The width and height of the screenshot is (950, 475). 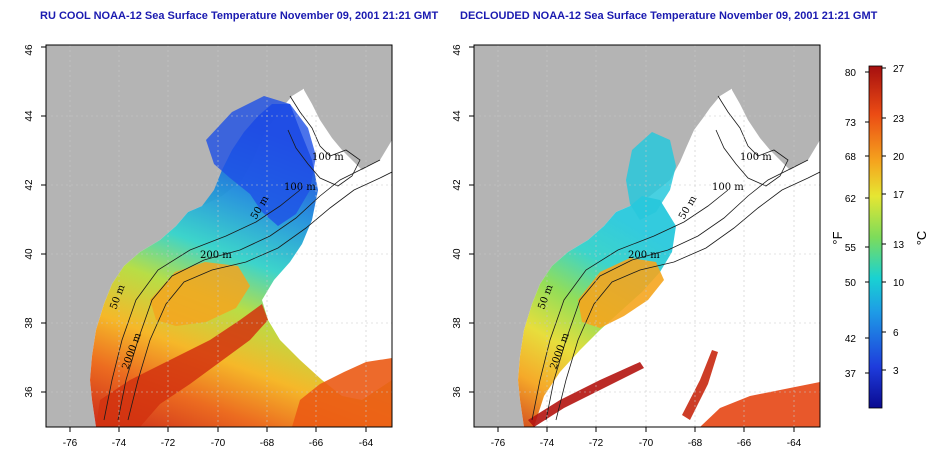 What do you see at coordinates (328, 157) in the screenshot?
I see `left-contour-label-1: 100 m` at bounding box center [328, 157].